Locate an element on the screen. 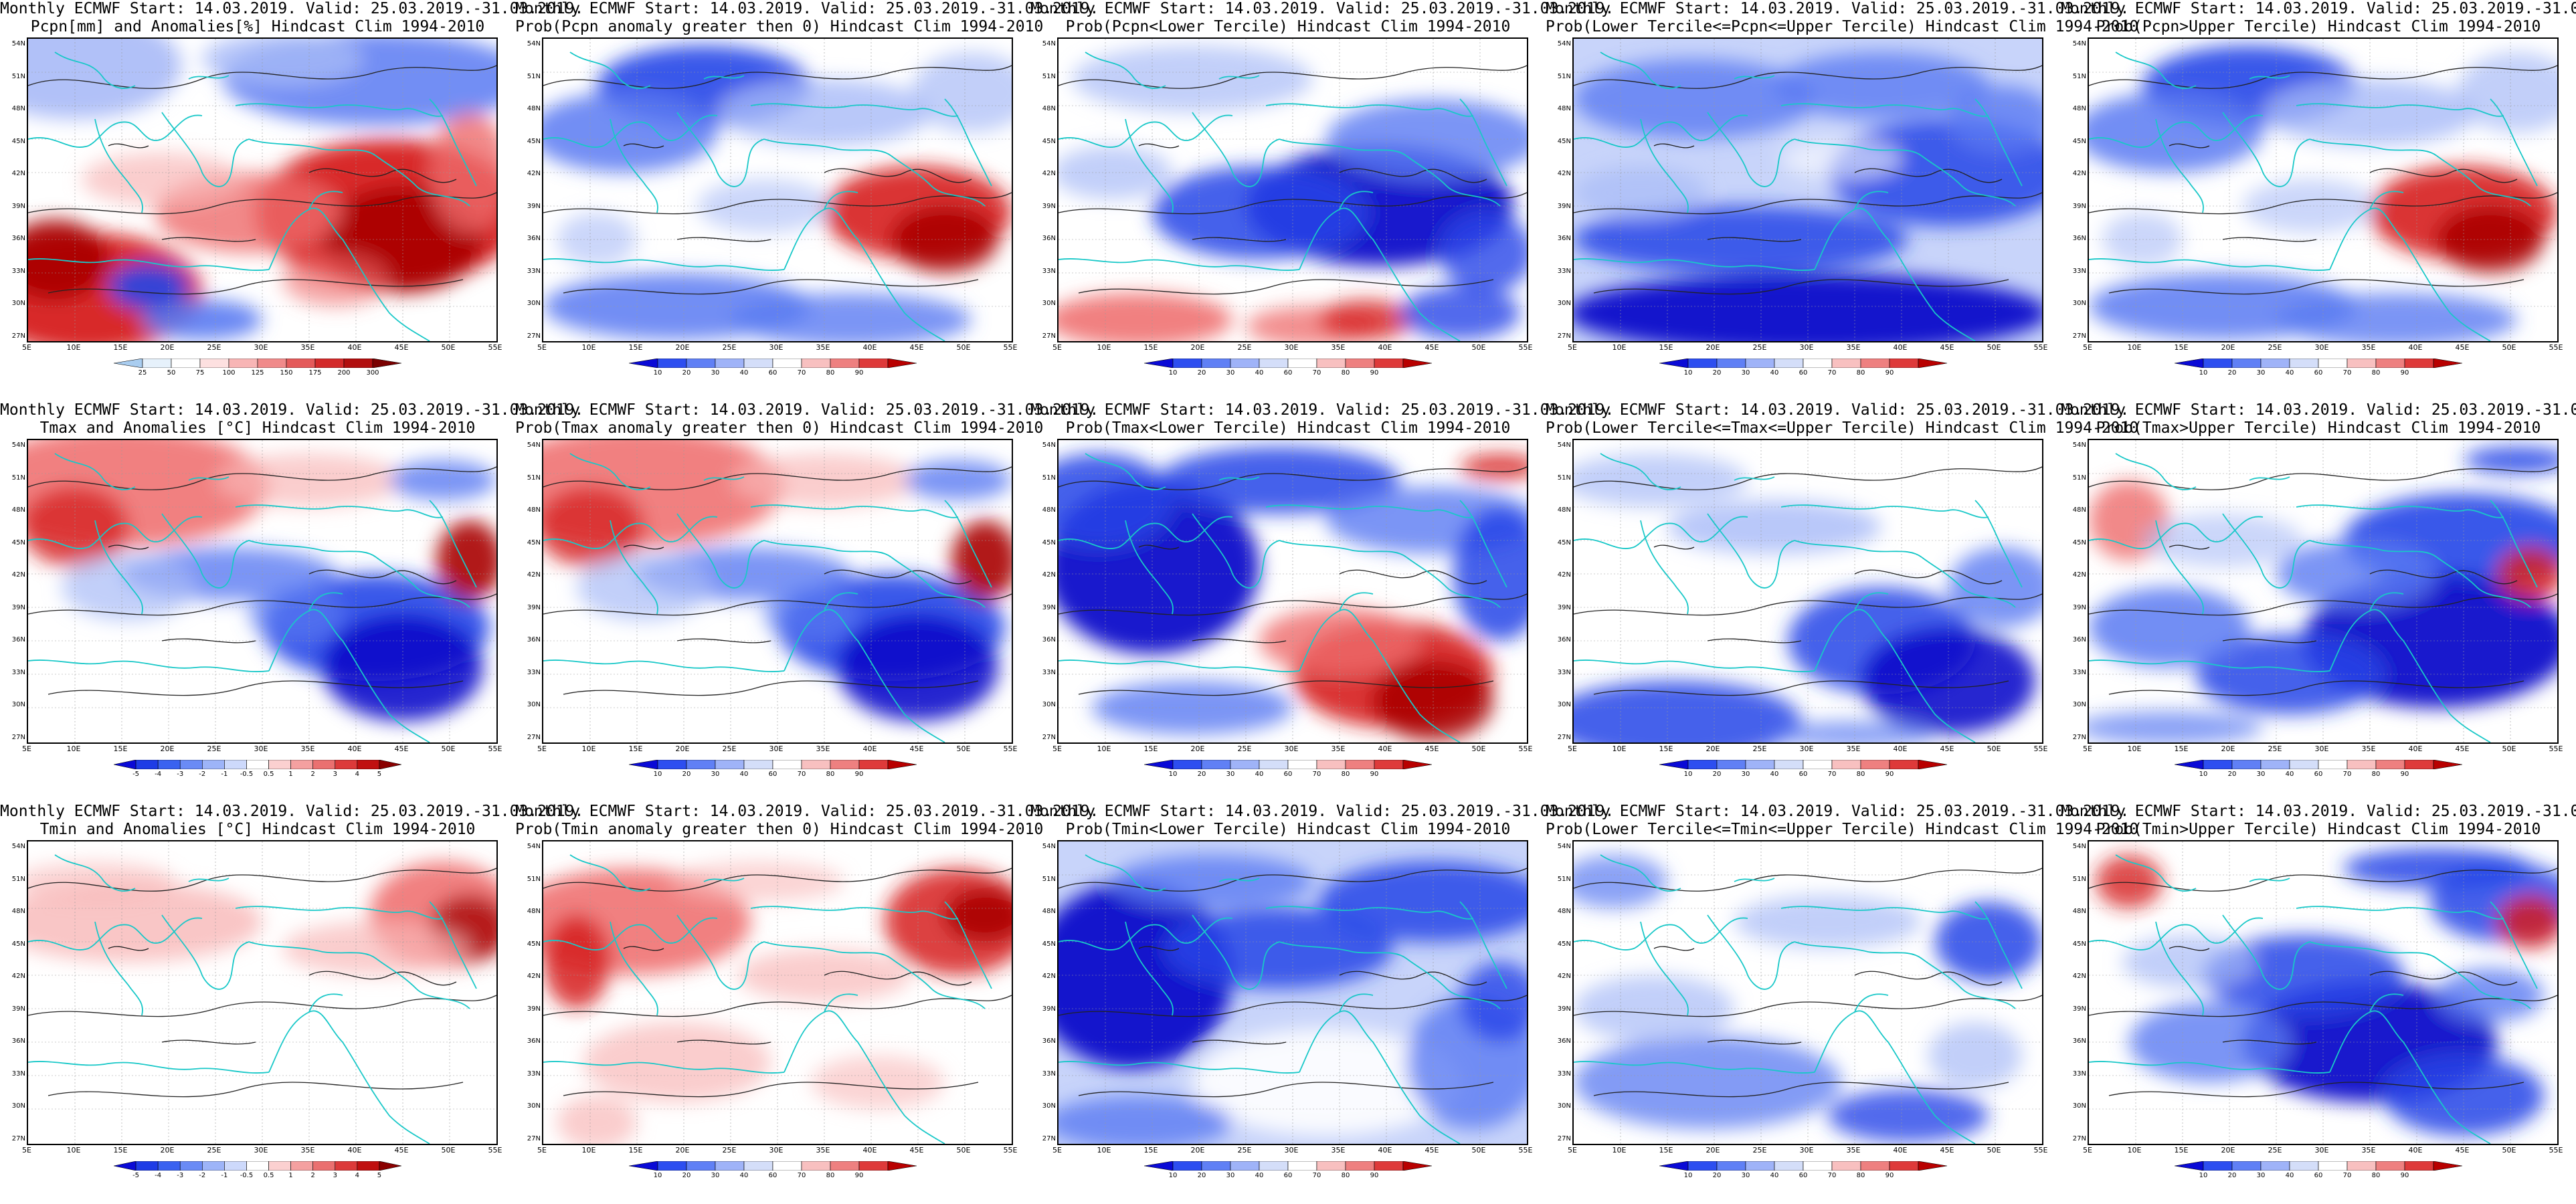 The height and width of the screenshot is (1204, 2576). colorbar is located at coordinates (773, 363).